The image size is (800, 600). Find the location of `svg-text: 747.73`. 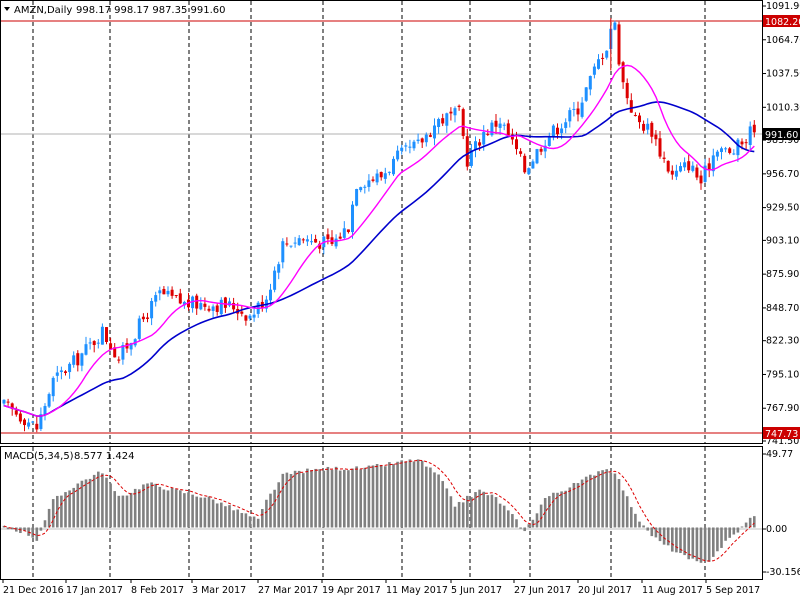

svg-text: 747.73 is located at coordinates (781, 434).